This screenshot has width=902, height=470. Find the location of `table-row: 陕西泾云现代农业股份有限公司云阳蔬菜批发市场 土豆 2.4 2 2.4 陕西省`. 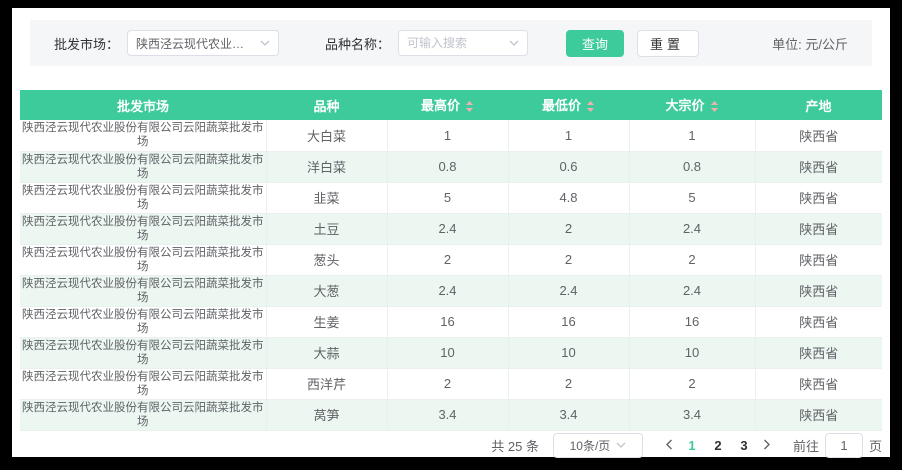

table-row: 陕西泾云现代农业股份有限公司云阳蔬菜批发市场 土豆 2.4 2 2.4 陕西省 is located at coordinates (451, 229).